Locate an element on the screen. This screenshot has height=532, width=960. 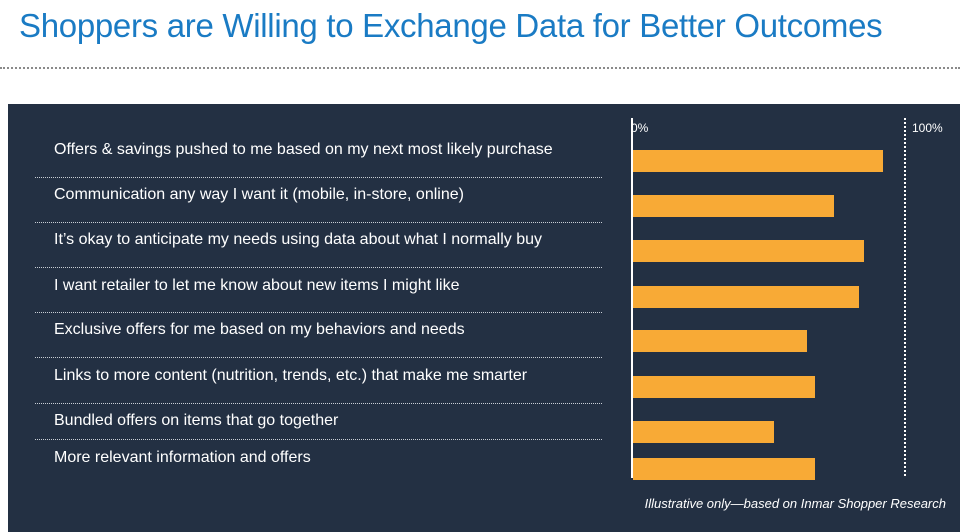
tick-label-100: 100% is located at coordinates (927, 128).